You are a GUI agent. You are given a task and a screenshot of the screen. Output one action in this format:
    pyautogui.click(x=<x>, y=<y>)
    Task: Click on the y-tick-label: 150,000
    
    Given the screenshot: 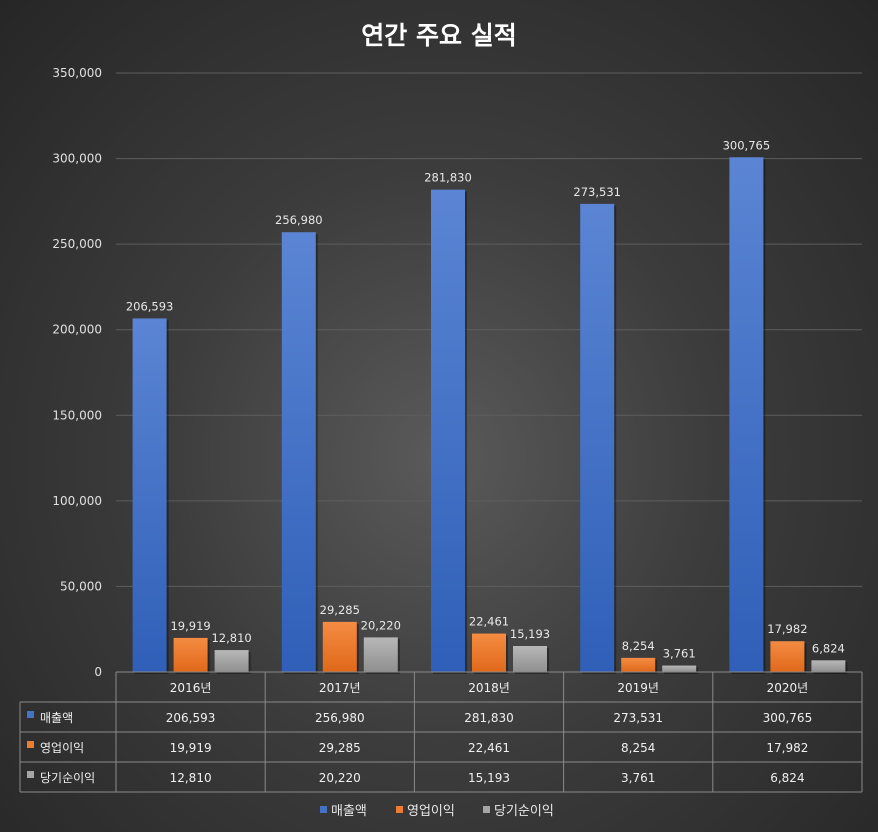 What is the action you would take?
    pyautogui.click(x=77, y=415)
    